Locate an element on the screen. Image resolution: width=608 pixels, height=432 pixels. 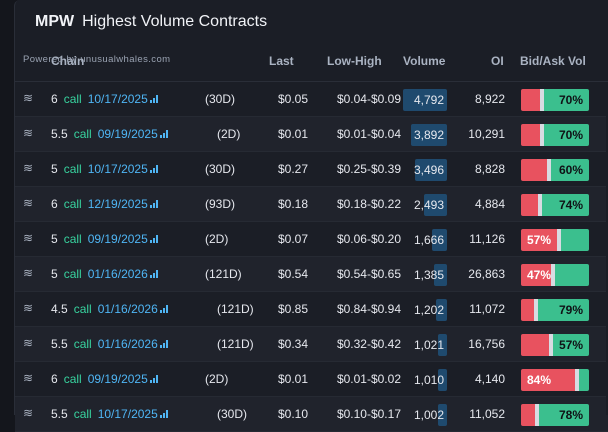
bid-ask-percent: 84% is located at coordinates (539, 380).